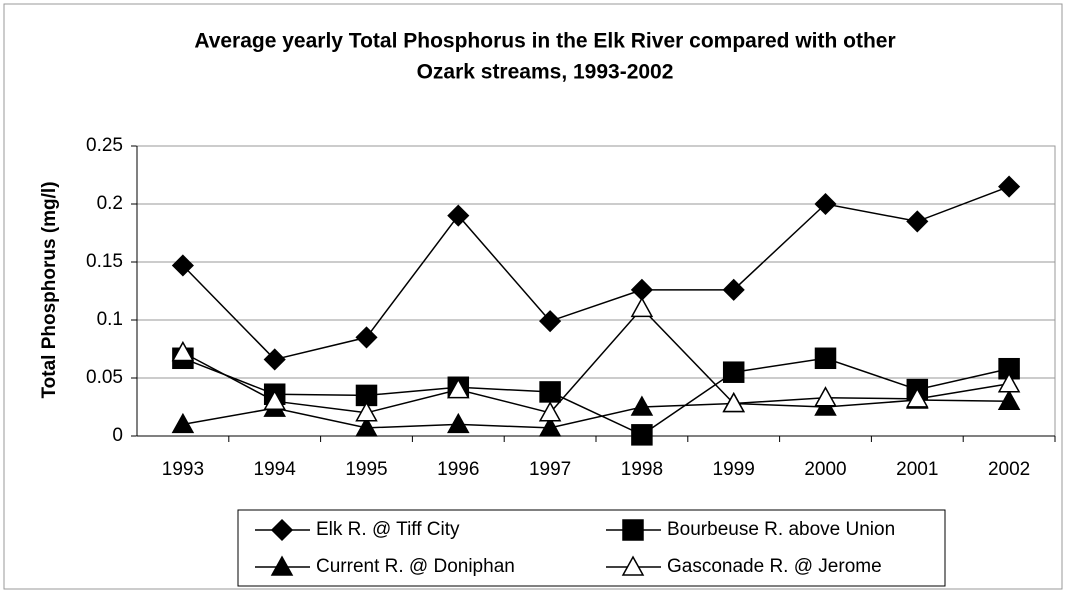  Describe the element at coordinates (110, 203) in the screenshot. I see `y-tick-label: 0.2` at that location.